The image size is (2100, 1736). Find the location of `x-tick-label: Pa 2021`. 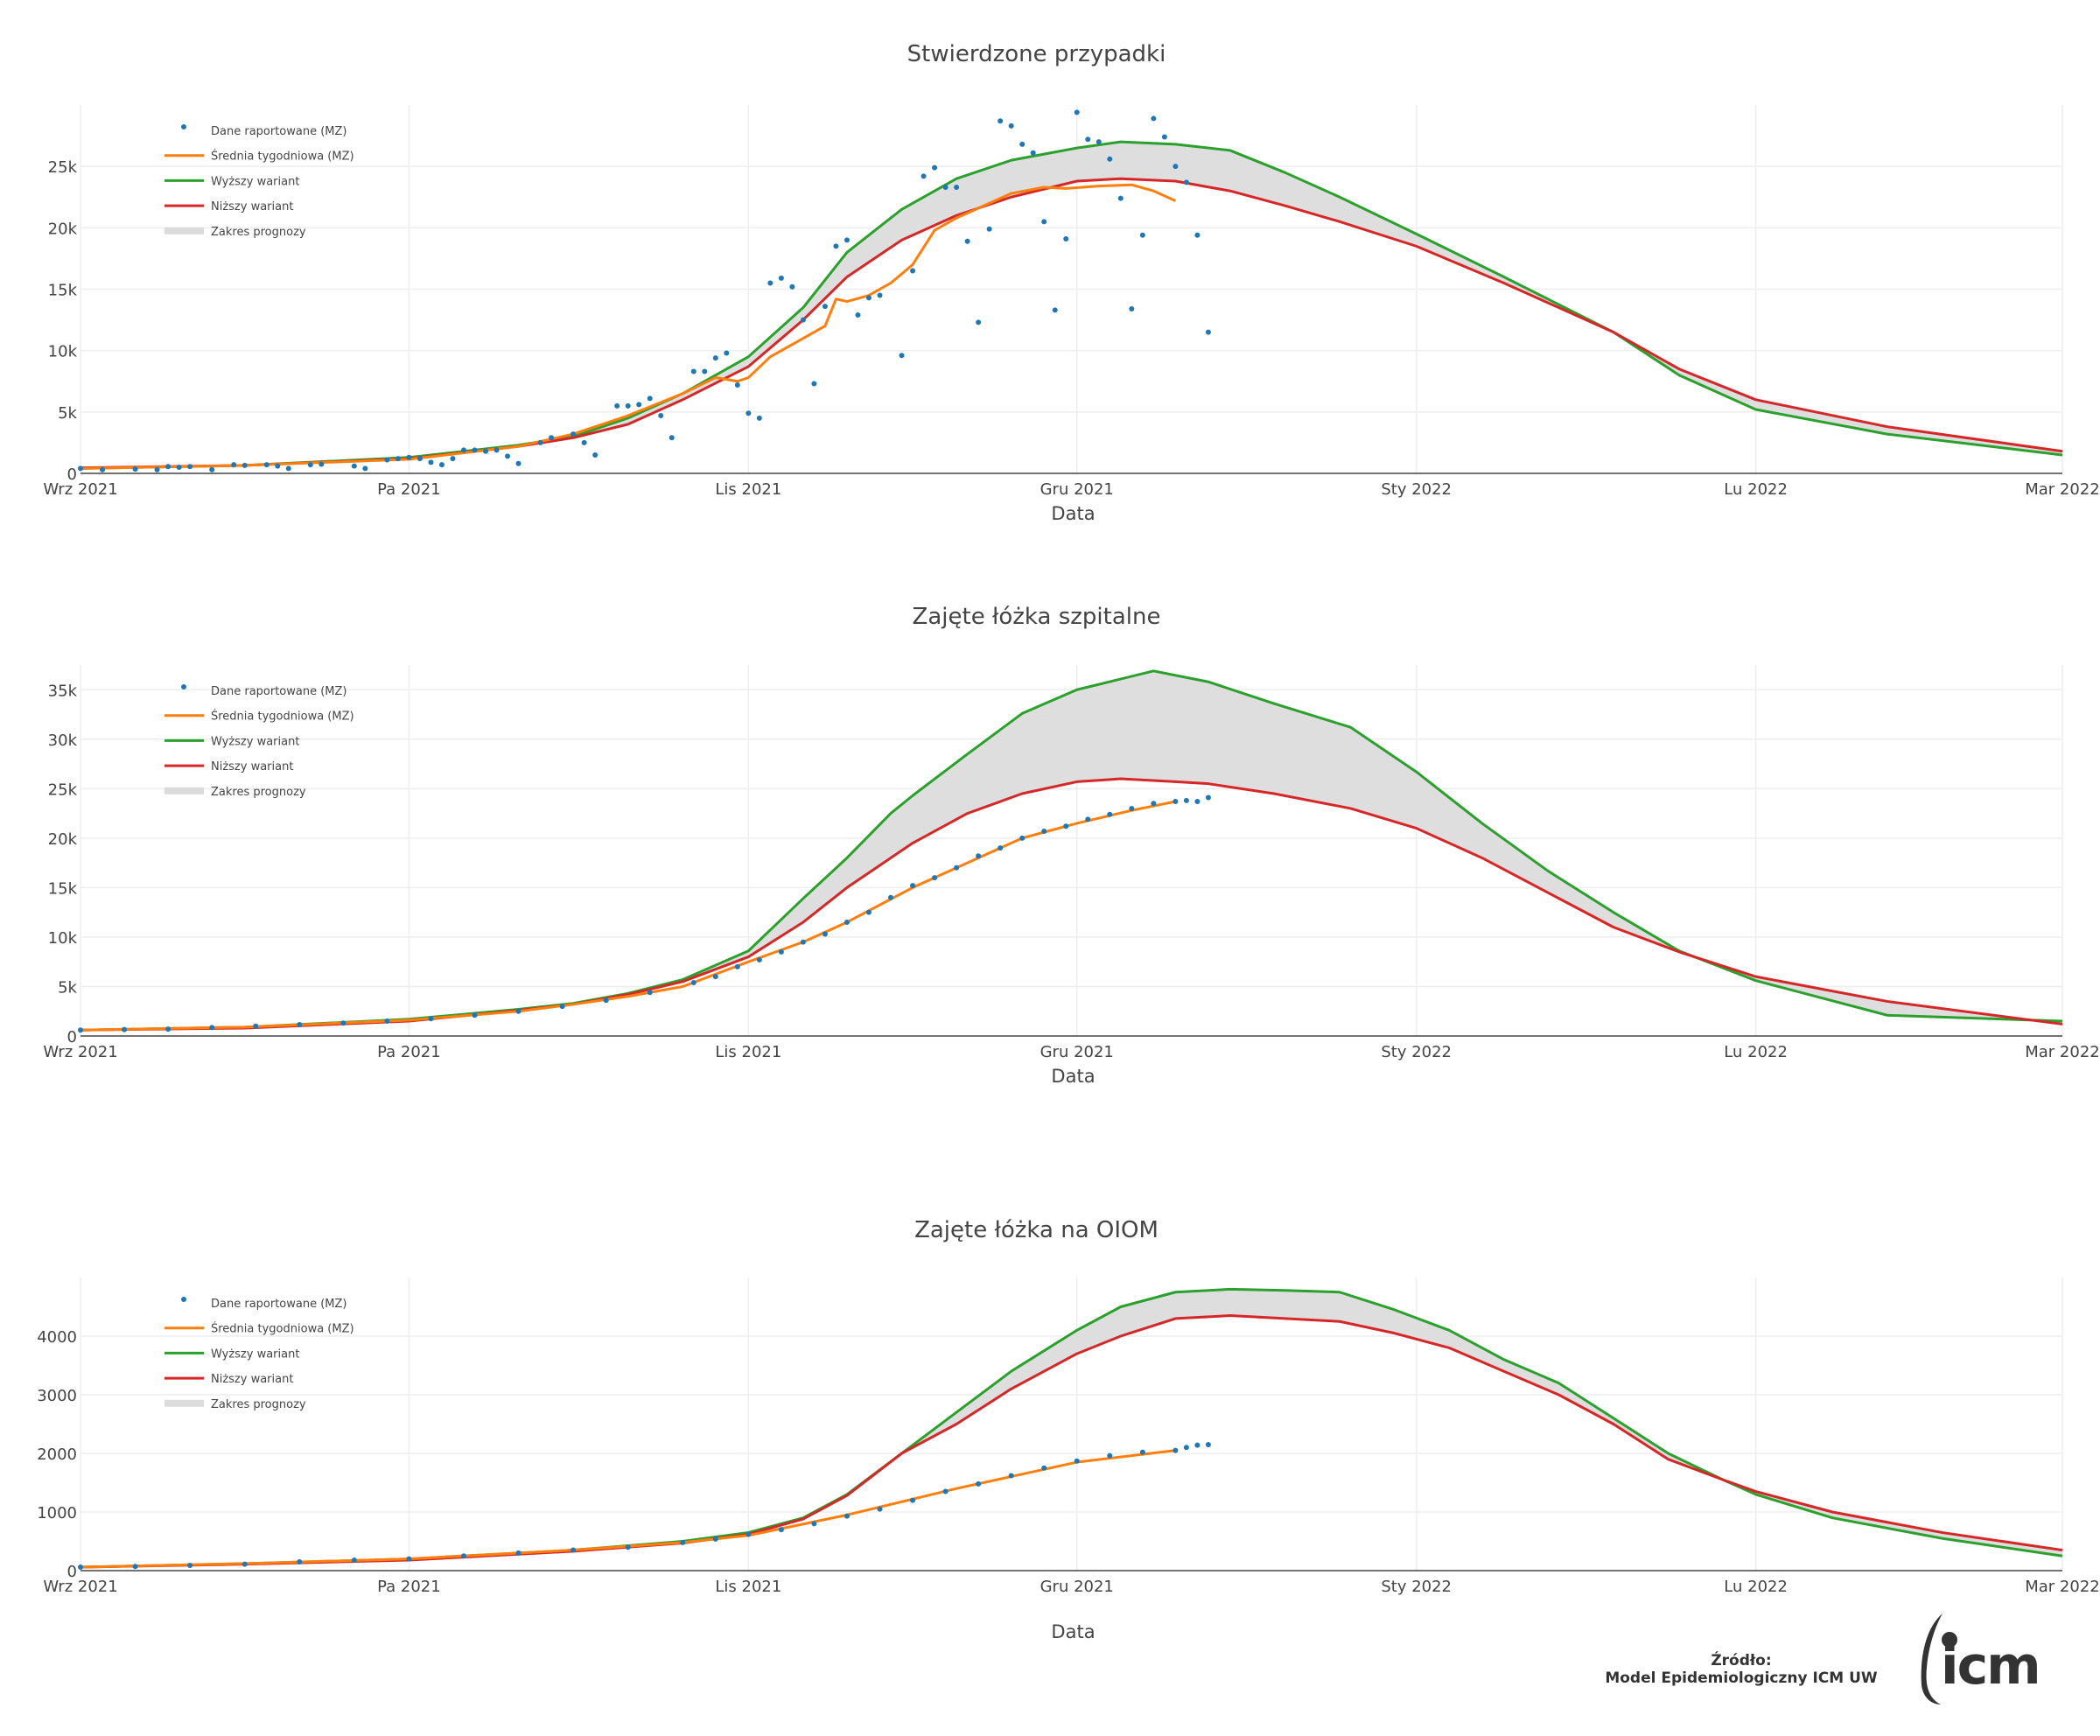

x-tick-label: Pa 2021 is located at coordinates (409, 1587).